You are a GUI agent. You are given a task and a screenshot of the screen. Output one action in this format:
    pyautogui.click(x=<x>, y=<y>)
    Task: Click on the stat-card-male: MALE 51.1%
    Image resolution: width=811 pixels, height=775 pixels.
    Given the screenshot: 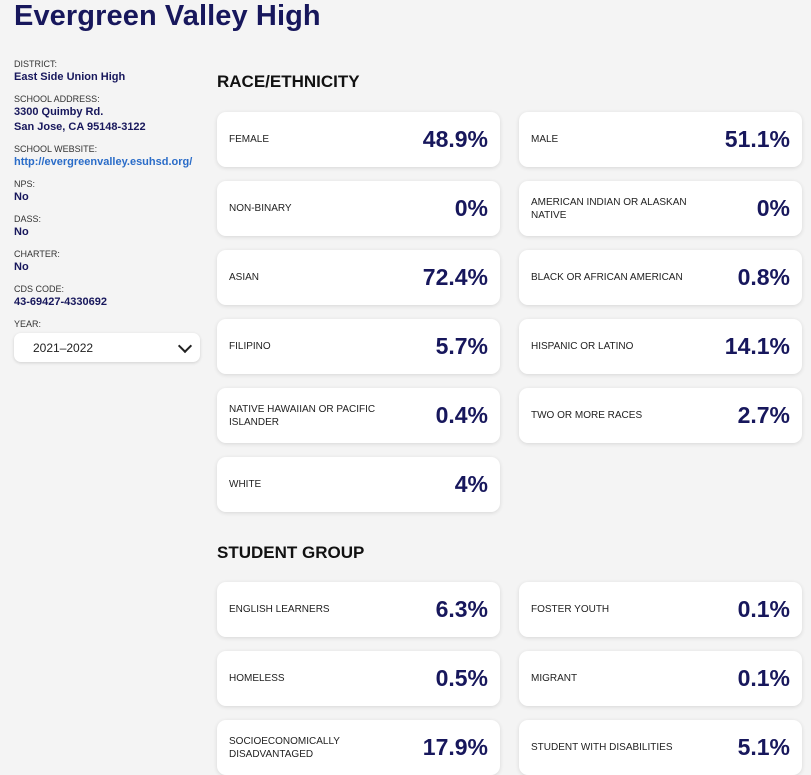 What is the action you would take?
    pyautogui.click(x=660, y=139)
    